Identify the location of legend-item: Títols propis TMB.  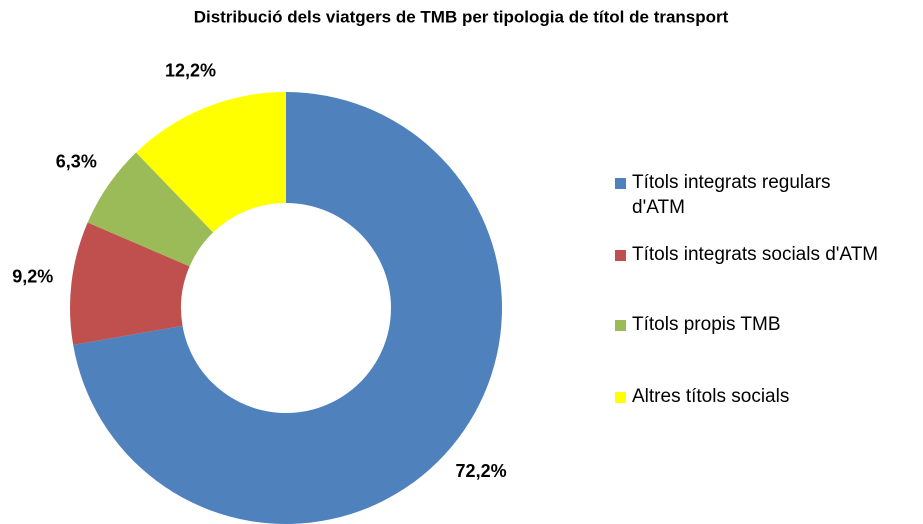
(767, 324).